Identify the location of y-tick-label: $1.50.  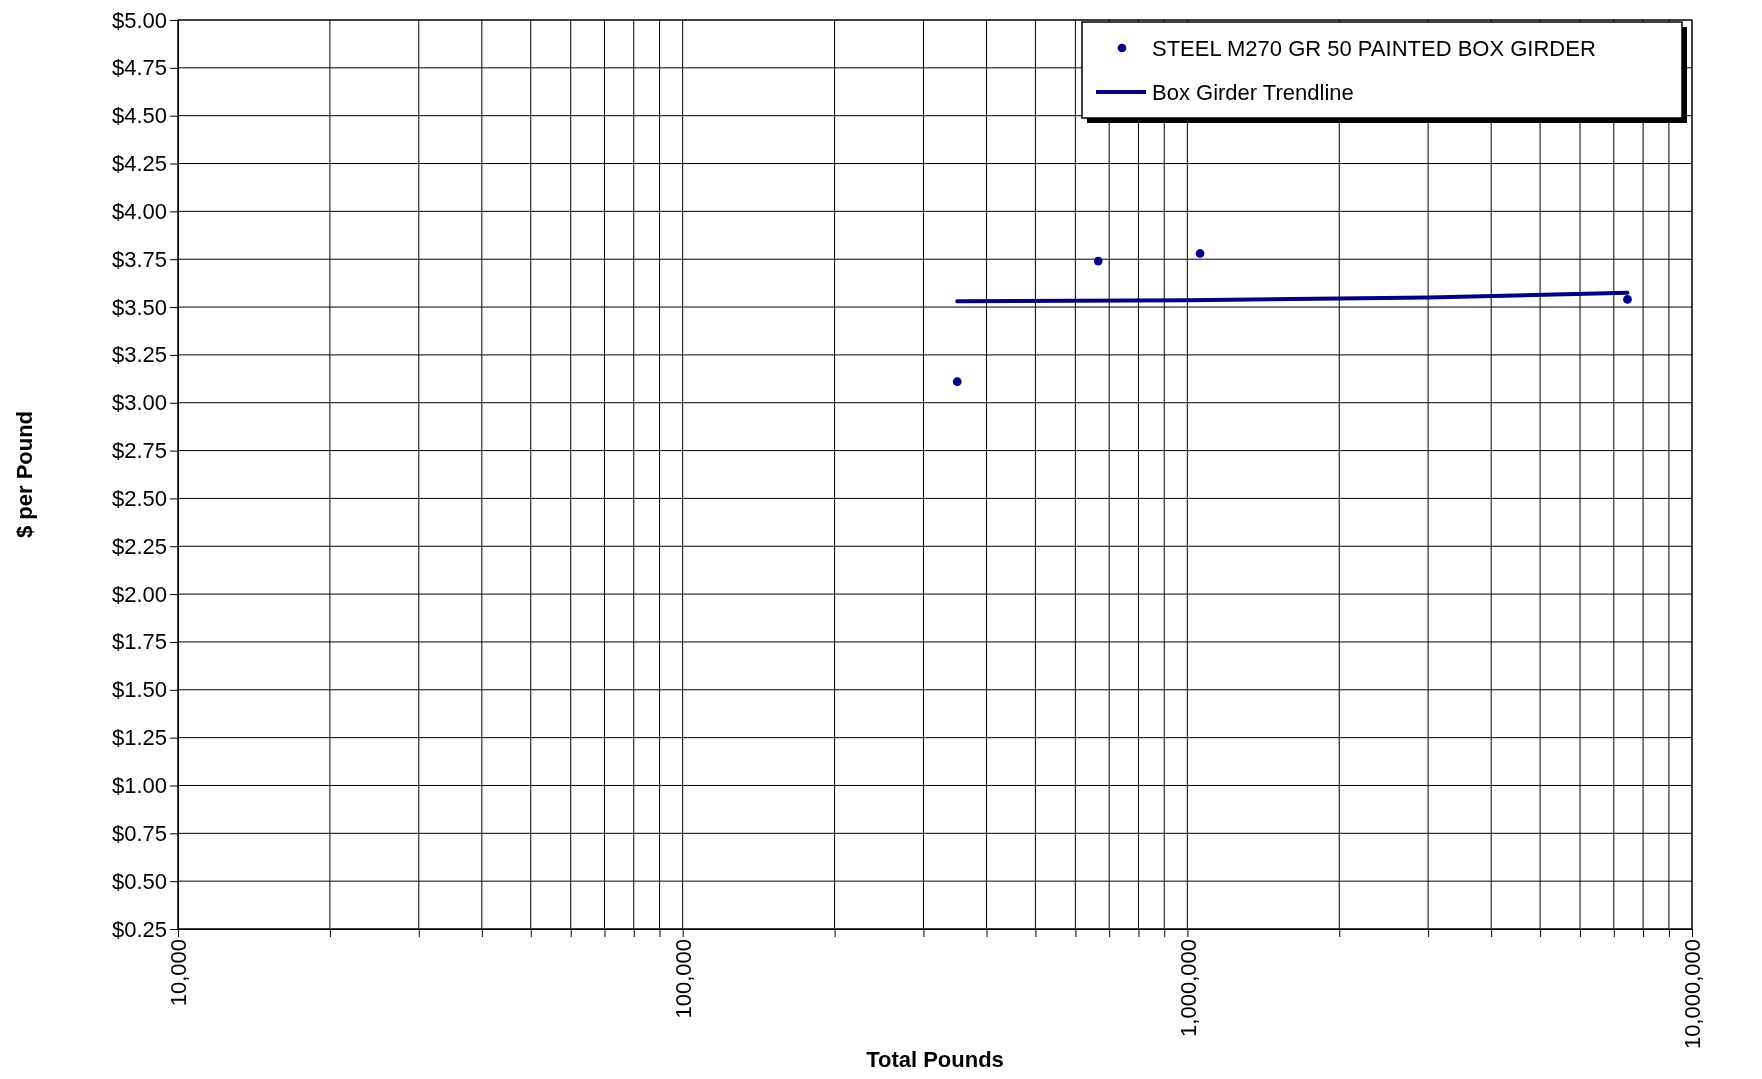
(139, 690).